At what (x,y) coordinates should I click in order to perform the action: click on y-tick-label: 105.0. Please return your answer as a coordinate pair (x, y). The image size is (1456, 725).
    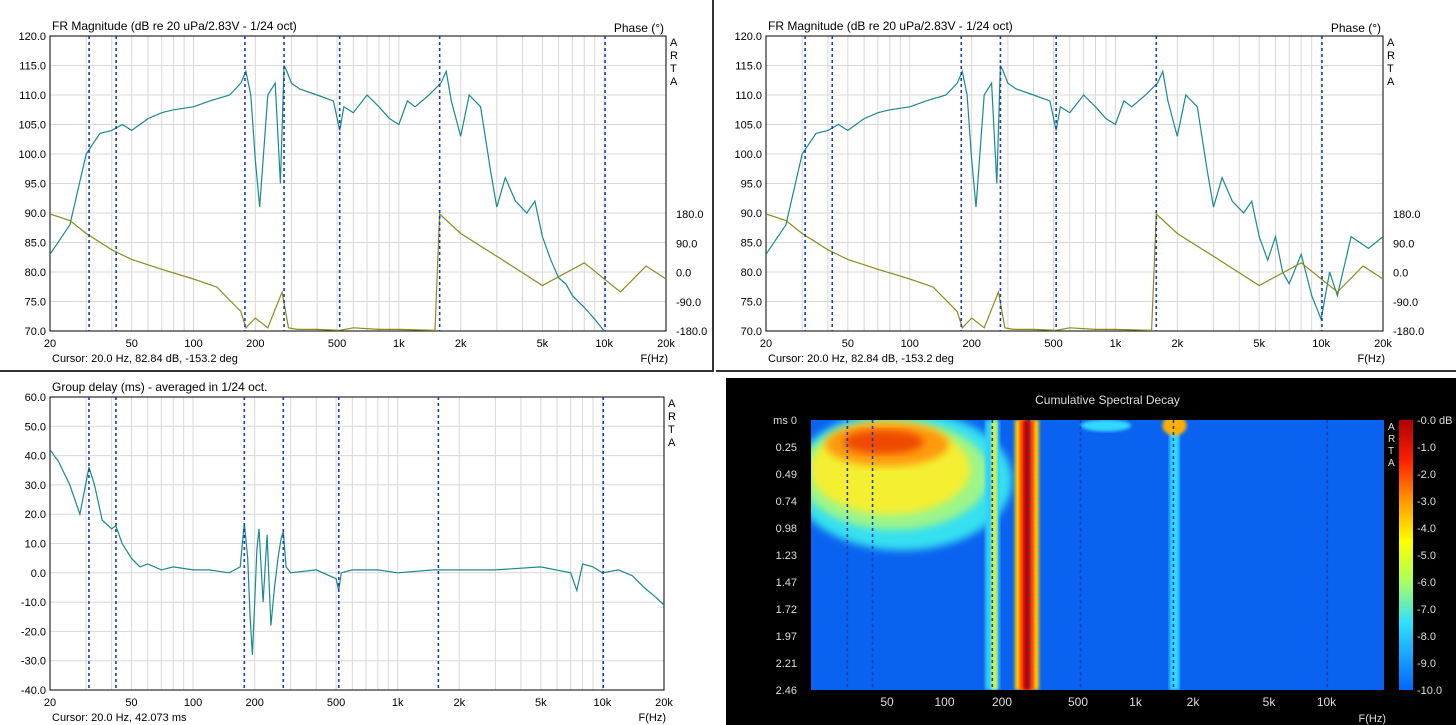
    Looking at the image, I should click on (748, 126).